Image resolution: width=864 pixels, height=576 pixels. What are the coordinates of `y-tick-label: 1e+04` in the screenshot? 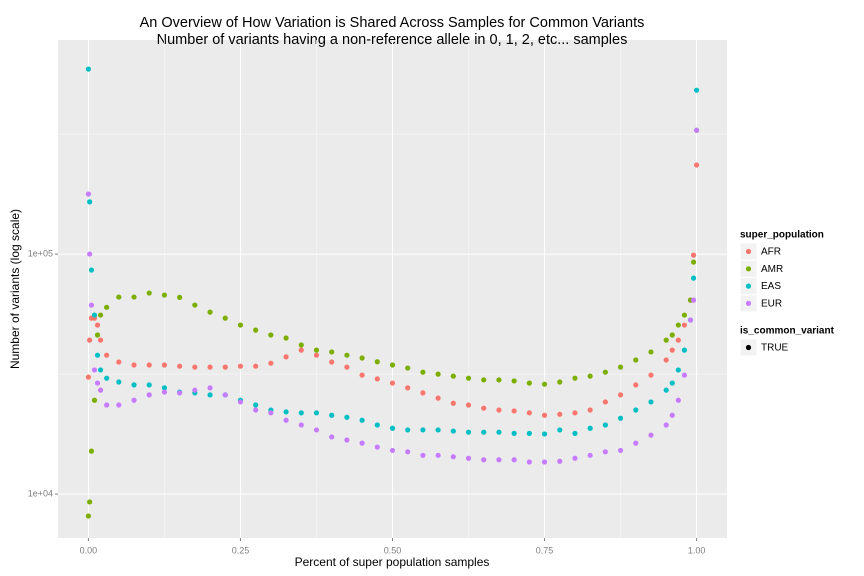 It's located at (40, 493).